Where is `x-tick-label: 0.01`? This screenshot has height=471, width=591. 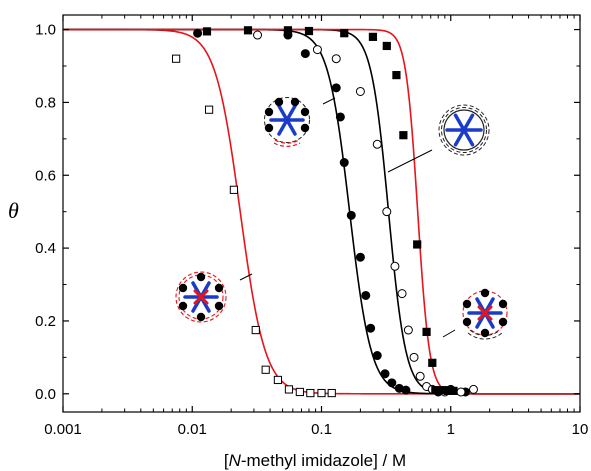 x-tick-label: 0.01 is located at coordinates (192, 429).